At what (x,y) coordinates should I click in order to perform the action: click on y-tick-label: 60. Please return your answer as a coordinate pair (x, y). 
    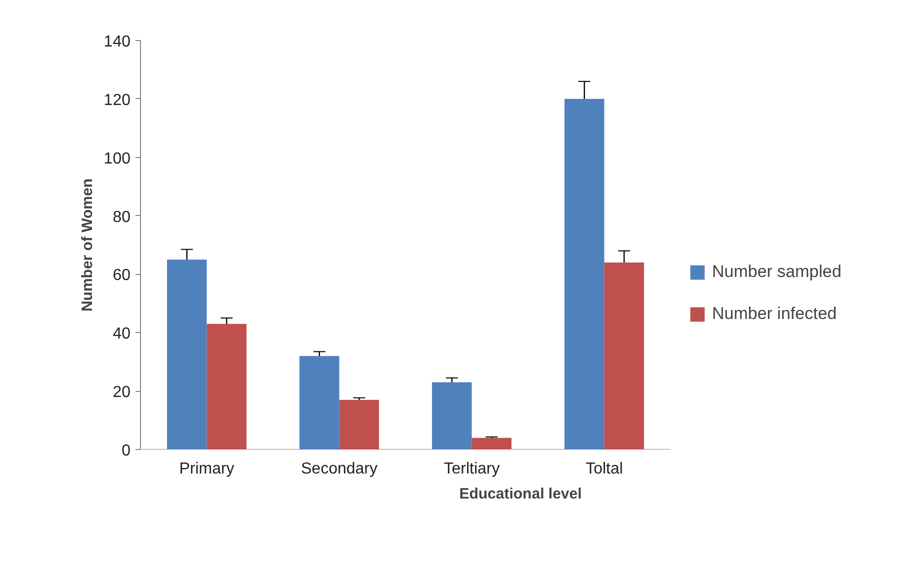
    Looking at the image, I should click on (121, 275).